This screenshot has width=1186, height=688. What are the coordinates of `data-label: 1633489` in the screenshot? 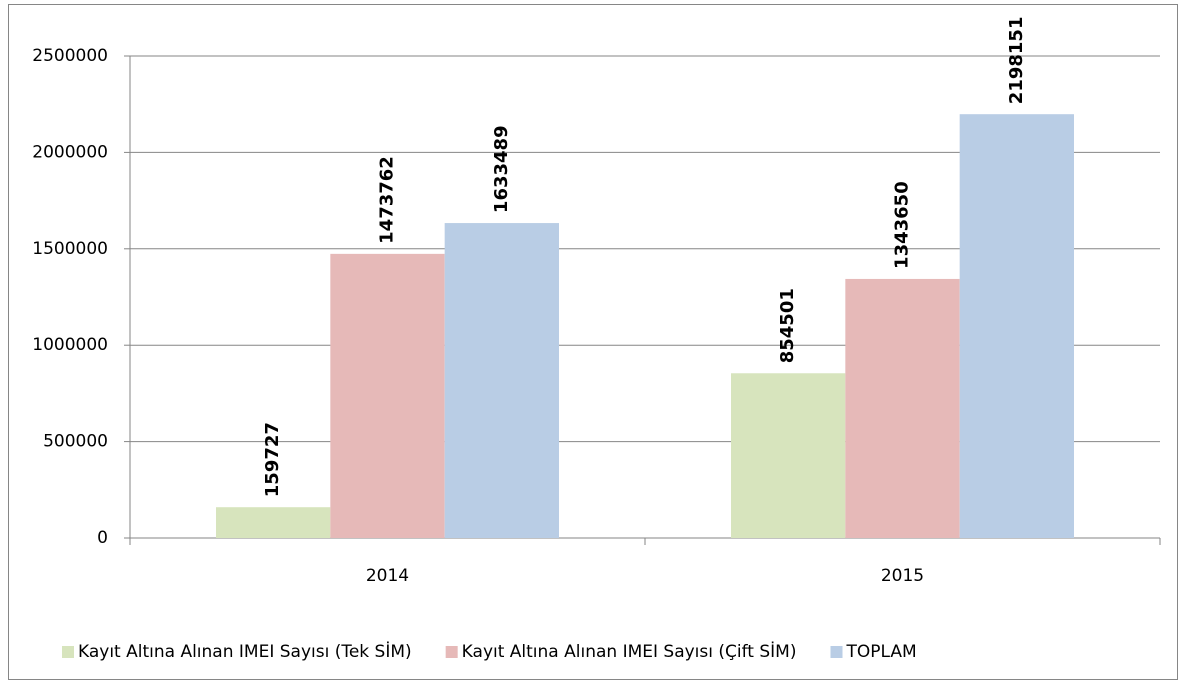 It's located at (501, 169).